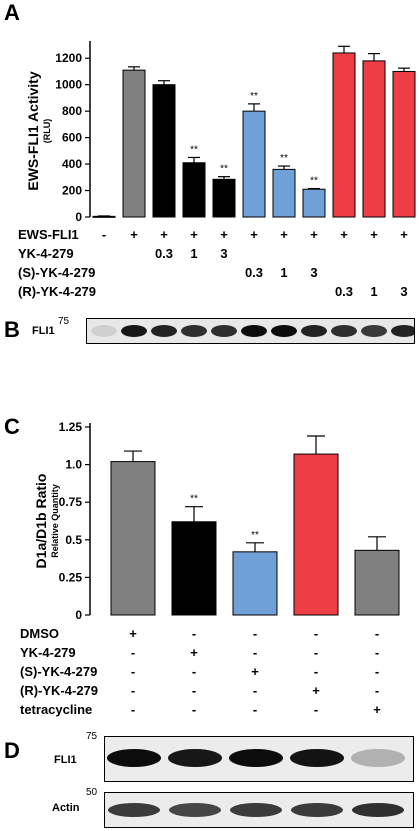 The image size is (419, 831). I want to click on y-axis-label: D1a/D1b Ratio, so click(41, 521).